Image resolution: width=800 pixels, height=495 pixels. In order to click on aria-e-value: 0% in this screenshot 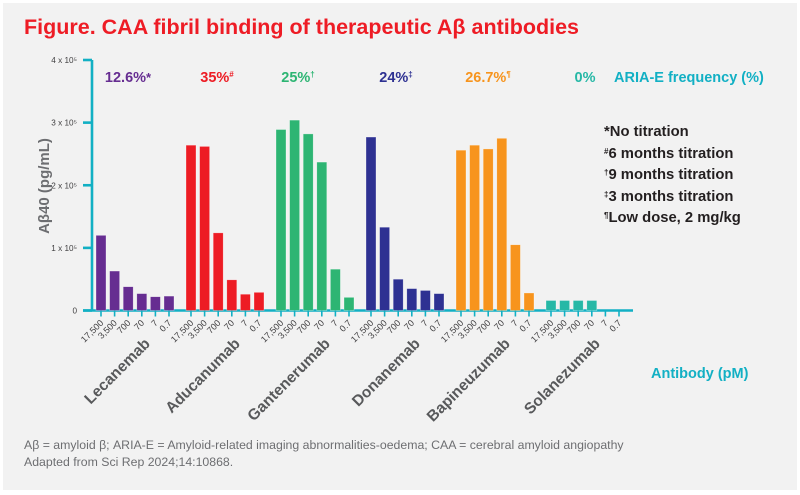, I will do `click(585, 78)`.